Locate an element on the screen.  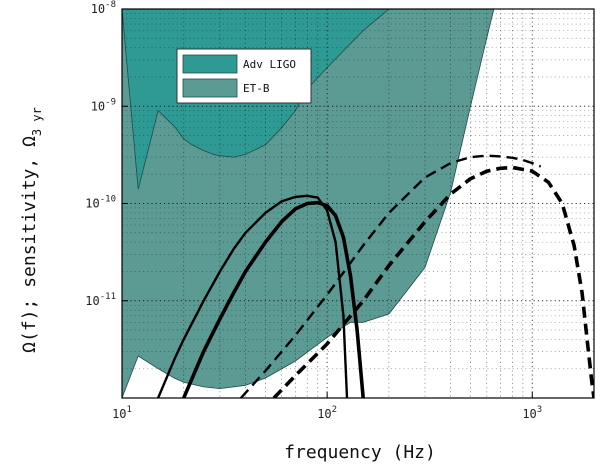
series-line-solid-thin is located at coordinates (252, 296).